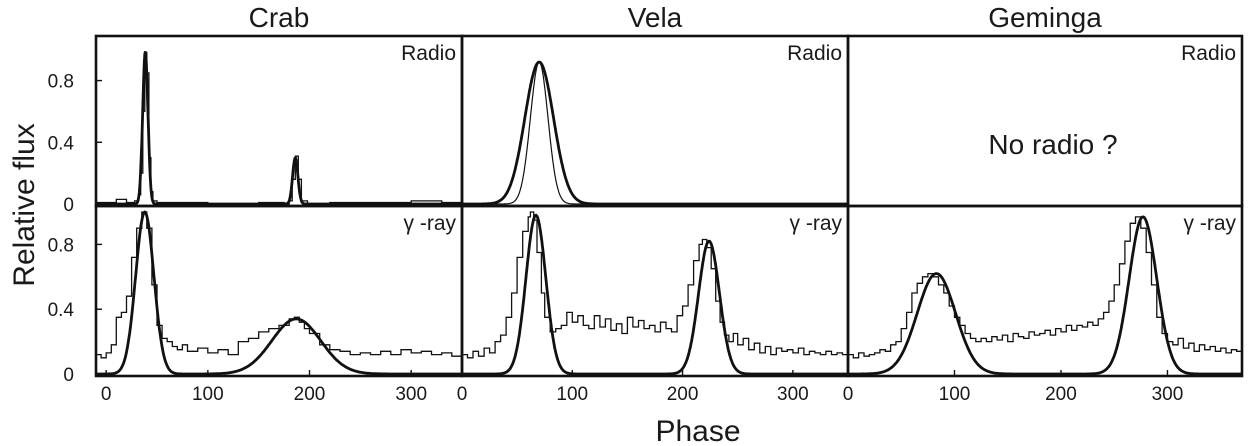  What do you see at coordinates (848, 394) in the screenshot?
I see `geminga-gamma-xtick-label: 0` at bounding box center [848, 394].